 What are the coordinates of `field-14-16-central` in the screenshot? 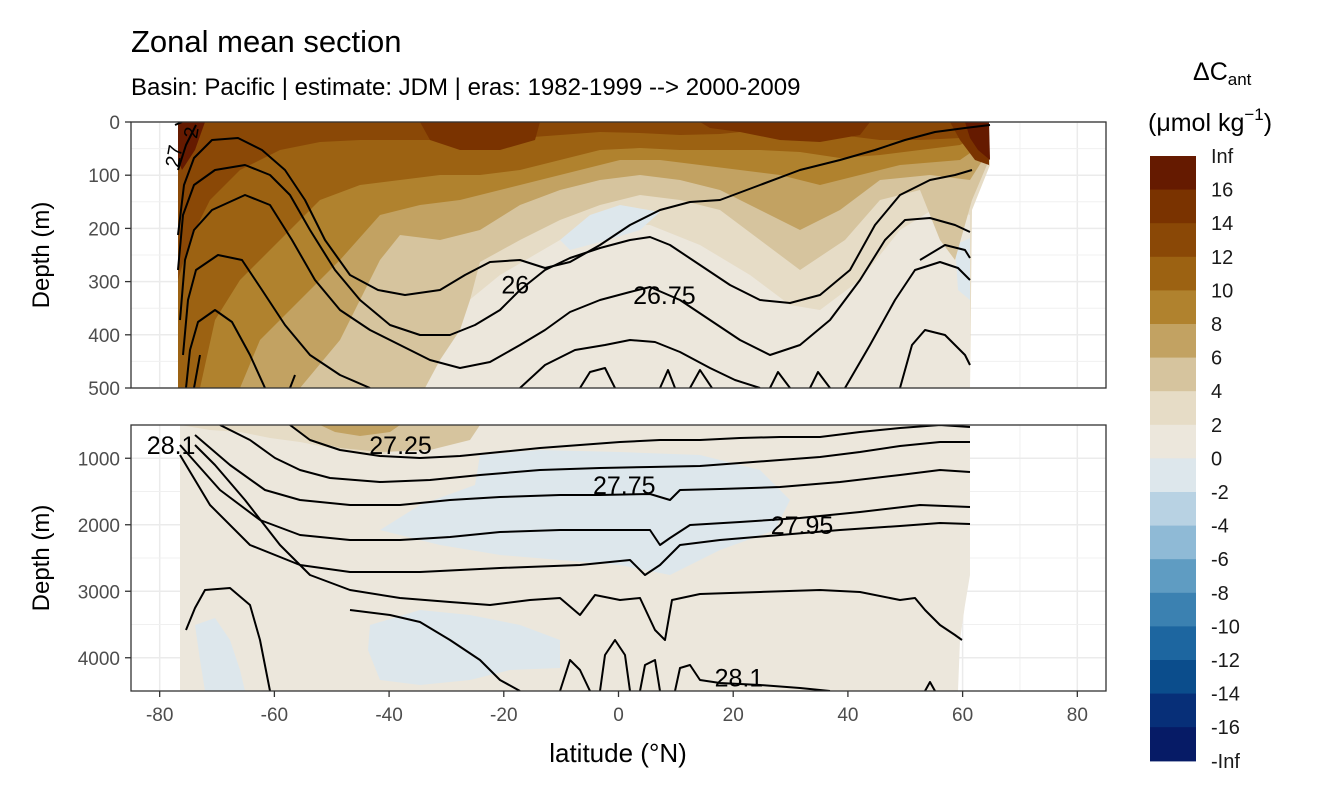 It's located at (785, 132).